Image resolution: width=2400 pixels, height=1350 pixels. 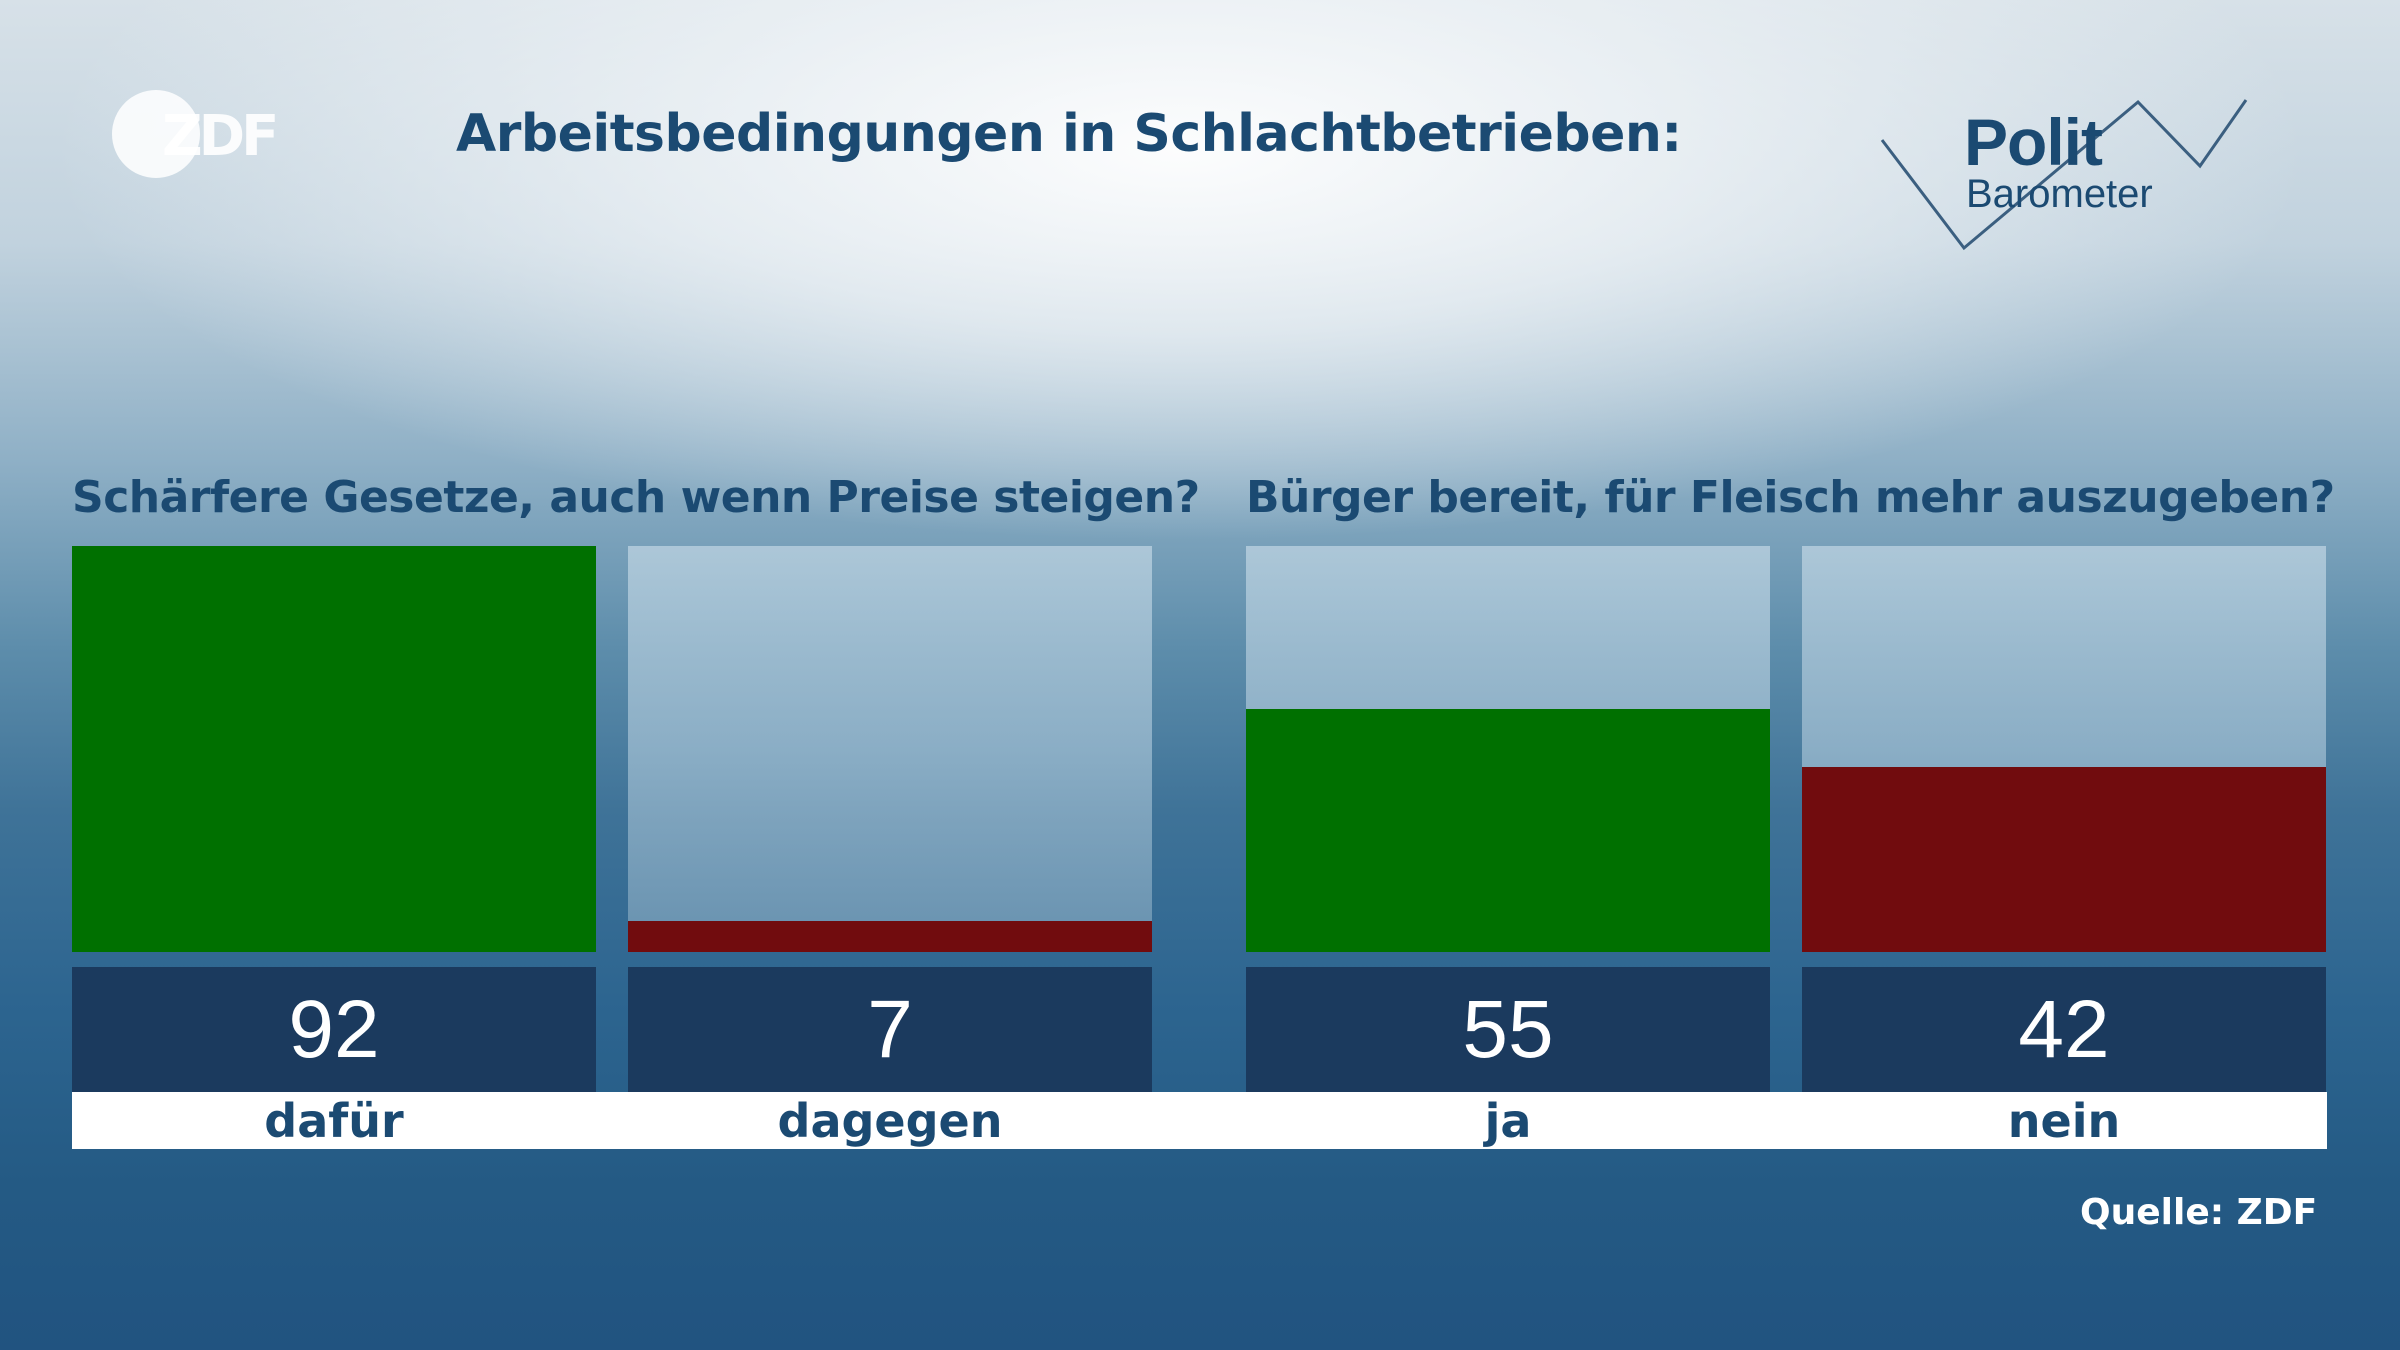 I want to click on chart1-bar-dagegen-track, so click(x=890, y=749).